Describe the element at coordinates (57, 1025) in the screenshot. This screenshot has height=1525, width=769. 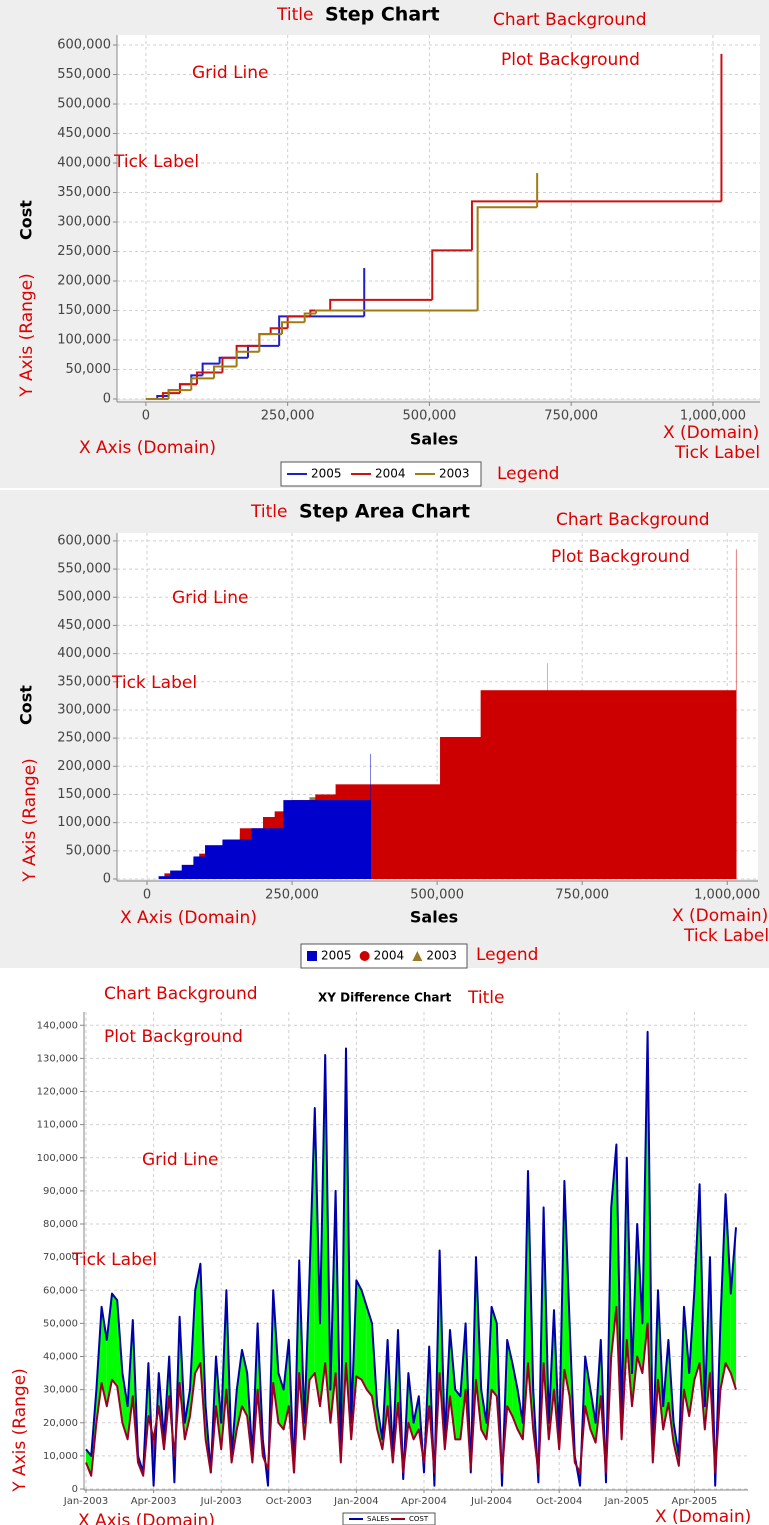
I see `y-tick-label: 140,000` at that location.